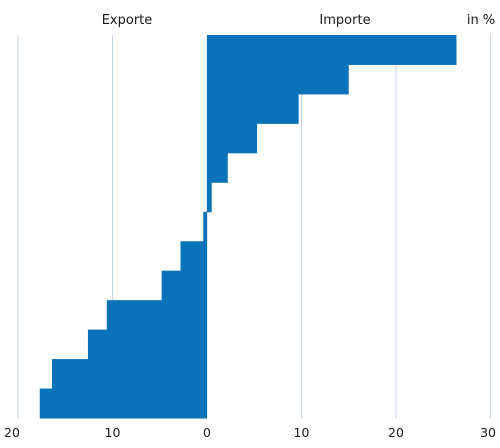 This screenshot has height=448, width=500. What do you see at coordinates (344, 20) in the screenshot?
I see `header-imports: Importe` at bounding box center [344, 20].